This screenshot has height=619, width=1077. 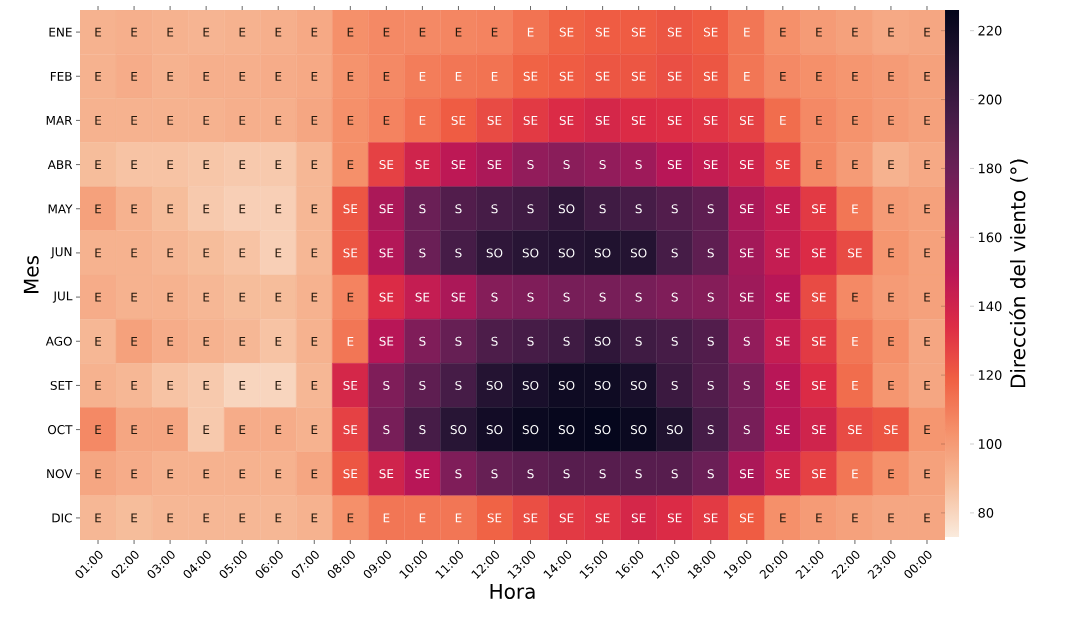 I want to click on y-tick-label: SET, so click(x=61, y=385).